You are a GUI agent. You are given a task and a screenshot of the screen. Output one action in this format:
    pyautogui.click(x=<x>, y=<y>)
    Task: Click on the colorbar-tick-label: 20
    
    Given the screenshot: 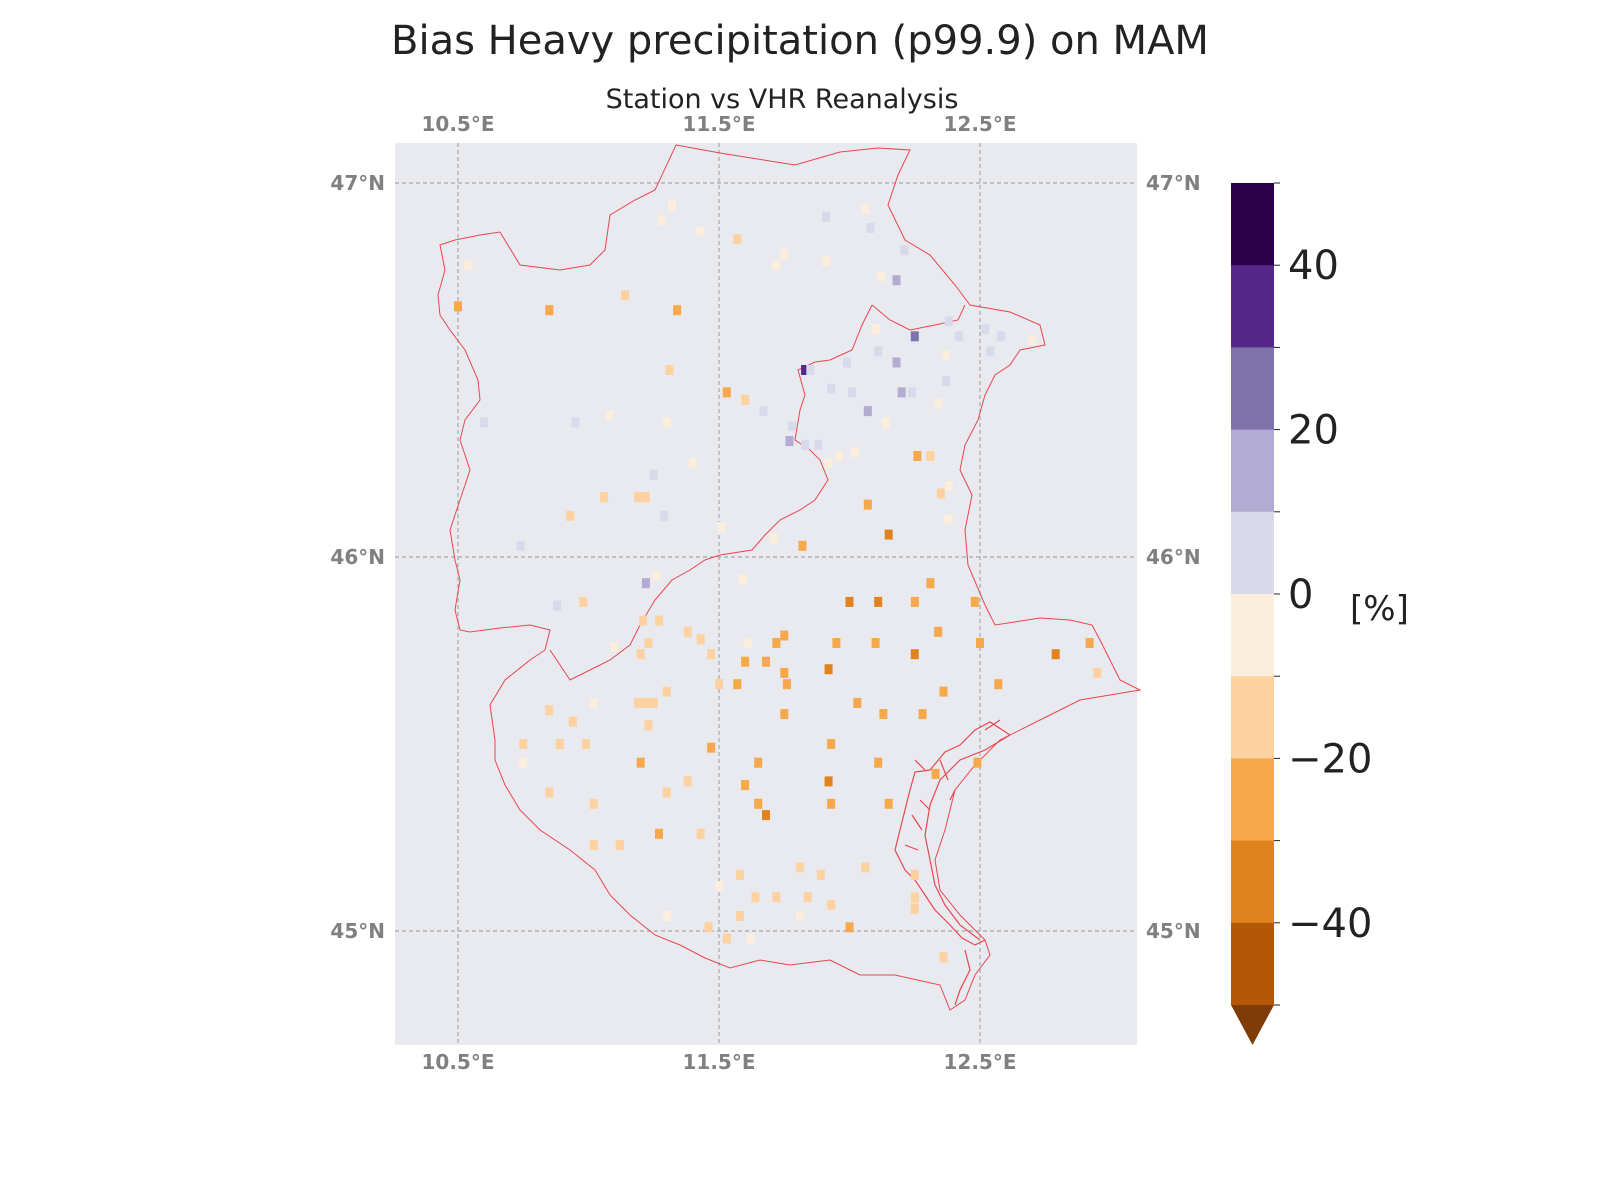 What is the action you would take?
    pyautogui.click(x=1313, y=431)
    